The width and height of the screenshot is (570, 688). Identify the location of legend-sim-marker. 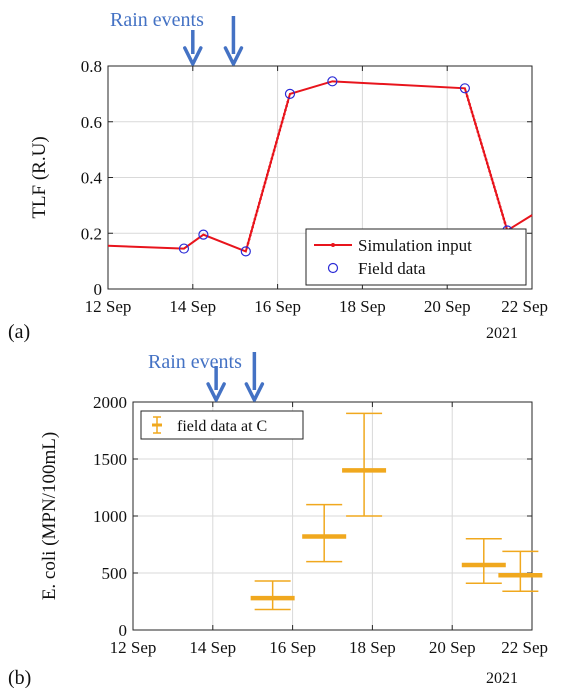
(333, 245).